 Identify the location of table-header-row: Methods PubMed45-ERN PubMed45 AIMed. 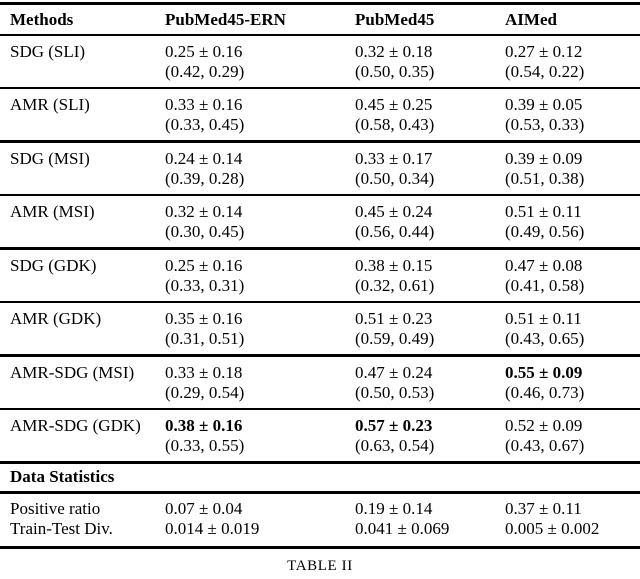
(320, 19).